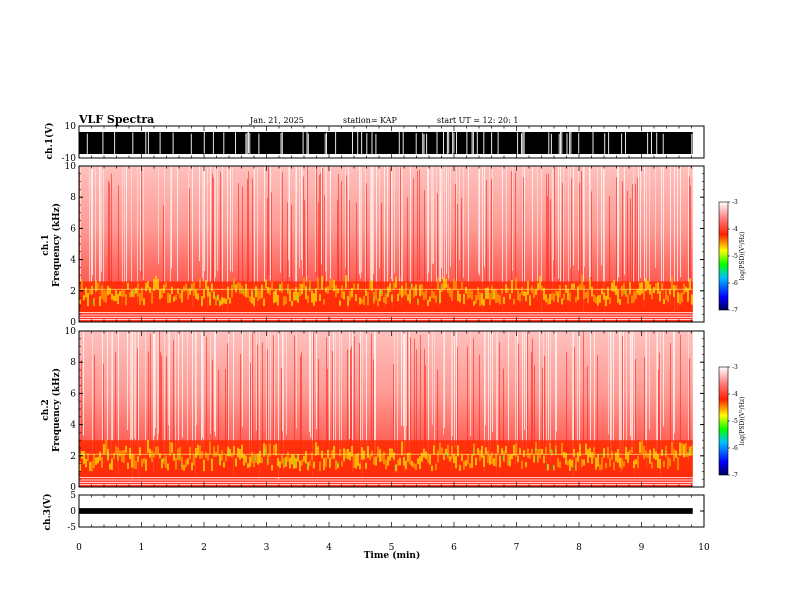 The height and width of the screenshot is (612, 792). What do you see at coordinates (73, 323) in the screenshot?
I see `y-tick-label: 0` at bounding box center [73, 323].